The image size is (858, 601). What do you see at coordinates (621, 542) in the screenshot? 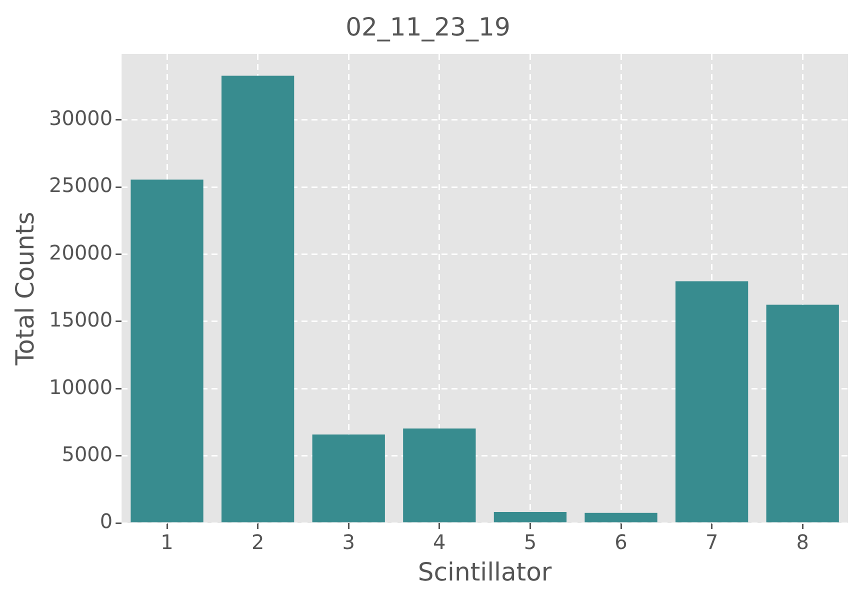
I see `x-tick-label: 6` at bounding box center [621, 542].